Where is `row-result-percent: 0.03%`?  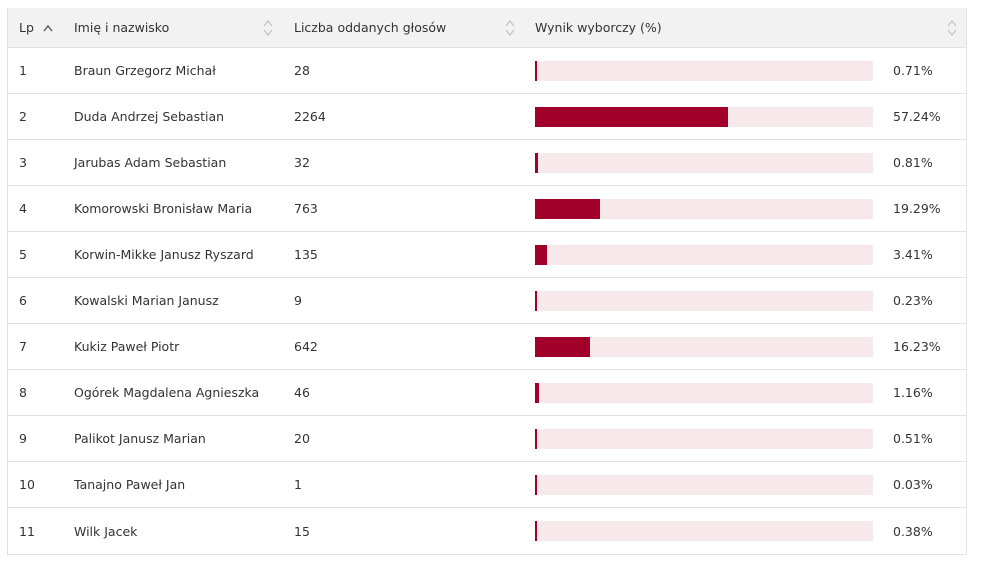
row-result-percent: 0.03% is located at coordinates (913, 484).